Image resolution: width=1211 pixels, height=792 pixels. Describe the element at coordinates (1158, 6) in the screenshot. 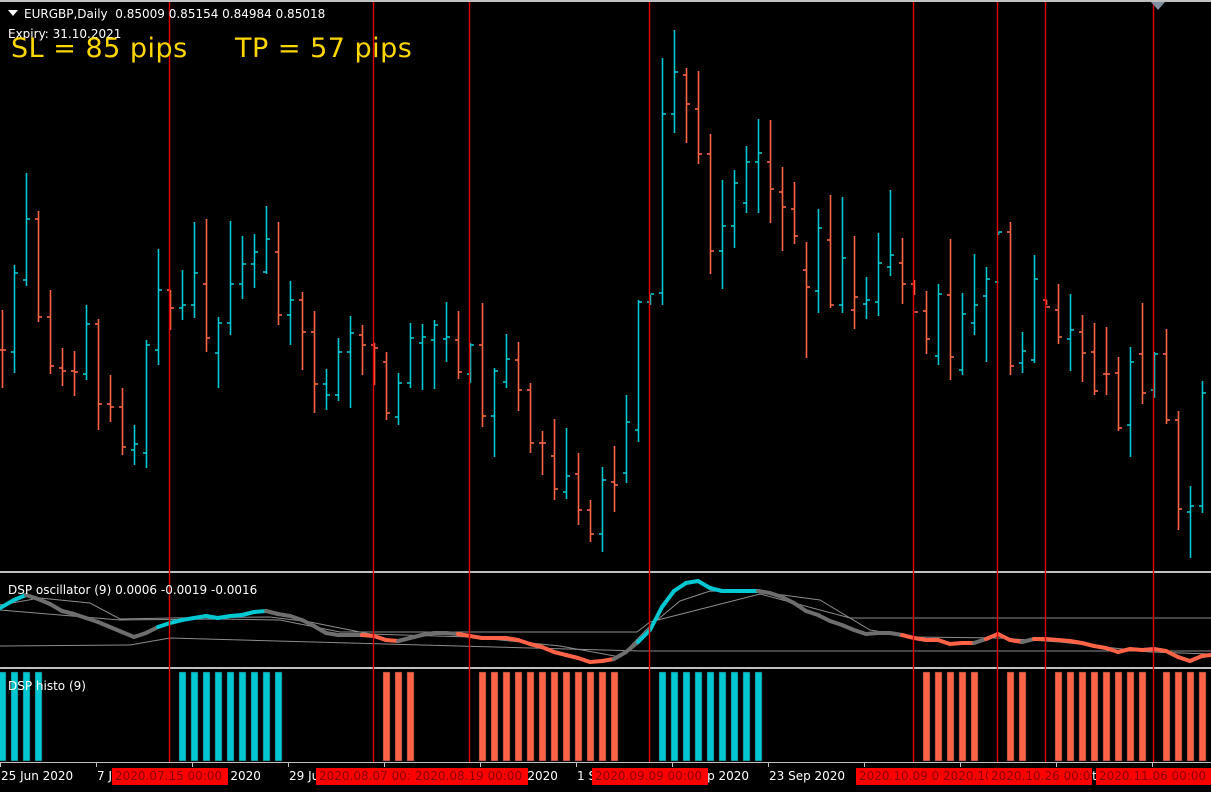

I see `scroll-shift-marker-icon` at that location.